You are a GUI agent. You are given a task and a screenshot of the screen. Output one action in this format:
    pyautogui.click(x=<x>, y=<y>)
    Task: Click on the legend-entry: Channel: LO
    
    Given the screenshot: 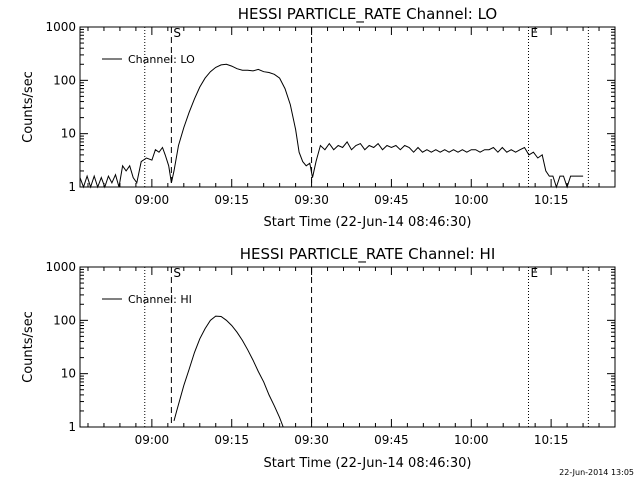 What is the action you would take?
    pyautogui.click(x=161, y=59)
    